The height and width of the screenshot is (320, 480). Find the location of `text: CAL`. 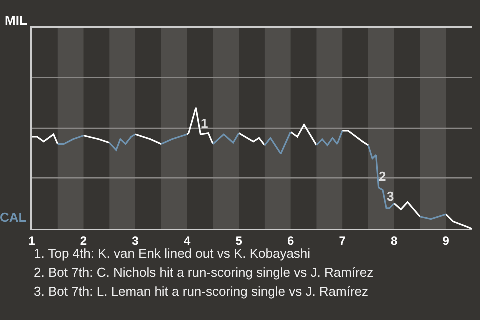

text: CAL is located at coordinates (13, 217).